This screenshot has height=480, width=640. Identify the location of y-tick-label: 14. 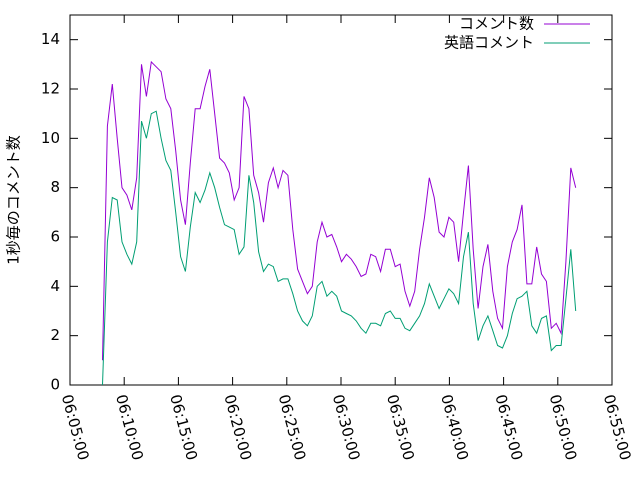
(50, 39).